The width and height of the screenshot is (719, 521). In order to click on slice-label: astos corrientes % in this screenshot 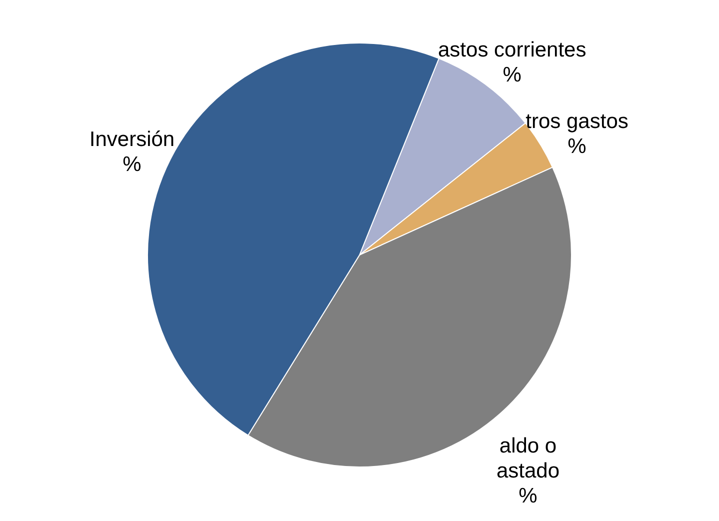, I will do `click(512, 62)`.